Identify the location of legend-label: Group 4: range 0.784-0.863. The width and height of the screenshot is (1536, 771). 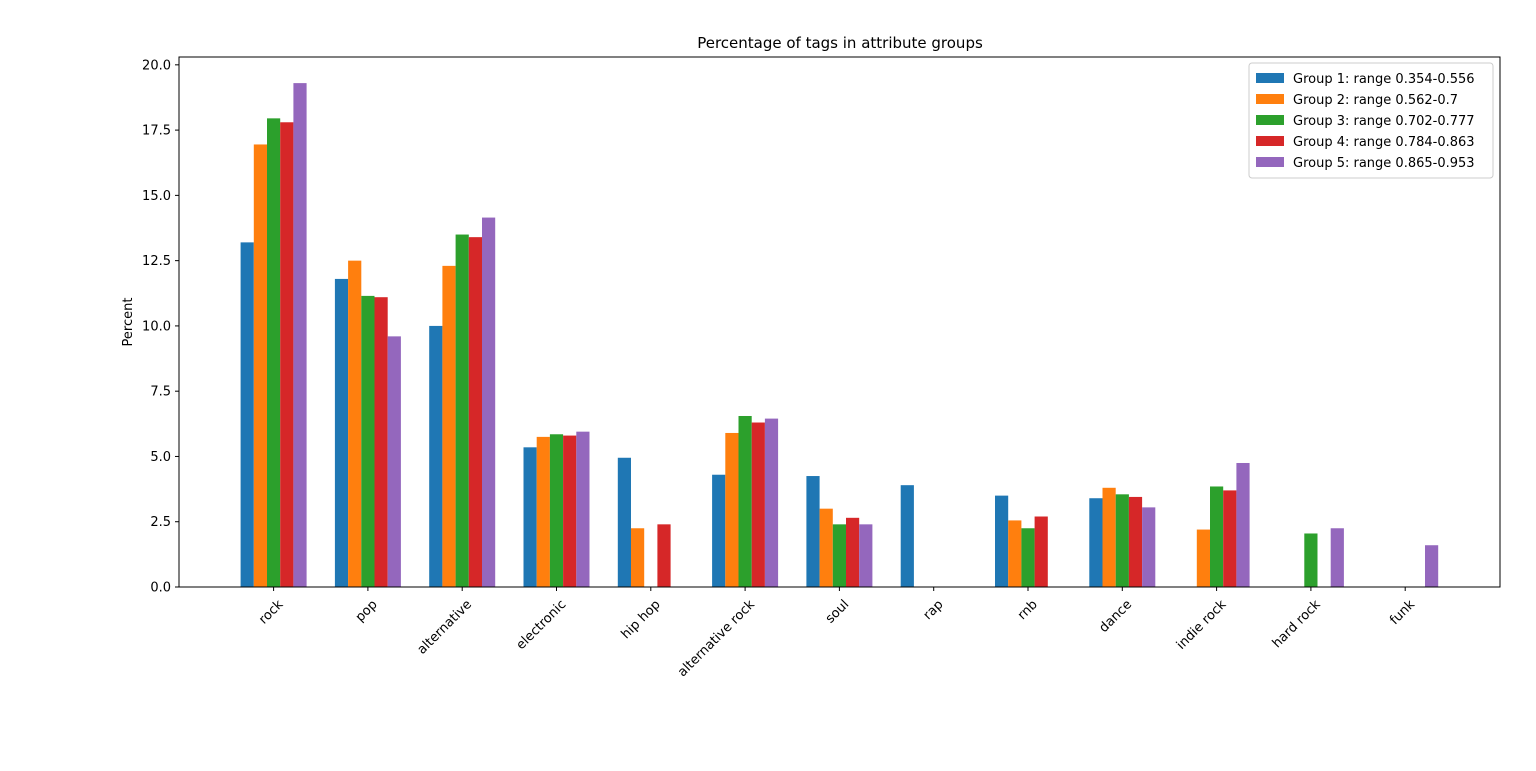
(1384, 142).